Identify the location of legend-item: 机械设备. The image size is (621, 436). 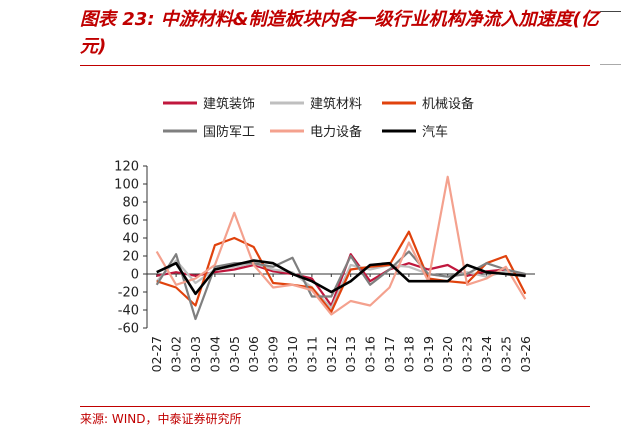
(428, 104).